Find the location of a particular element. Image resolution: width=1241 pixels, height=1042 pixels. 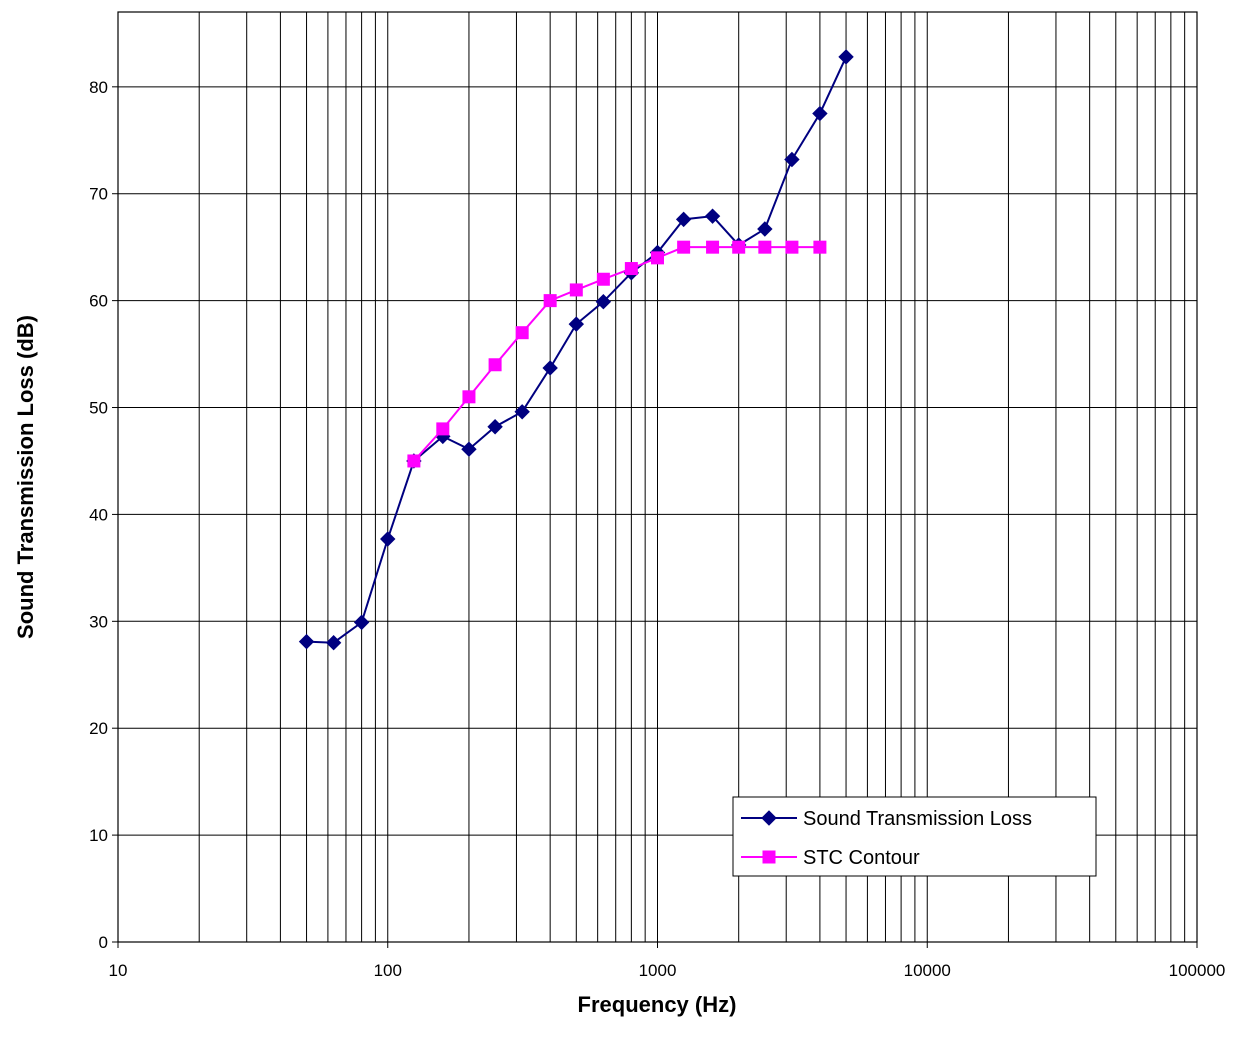

y-tick-label: 40 is located at coordinates (98, 514).